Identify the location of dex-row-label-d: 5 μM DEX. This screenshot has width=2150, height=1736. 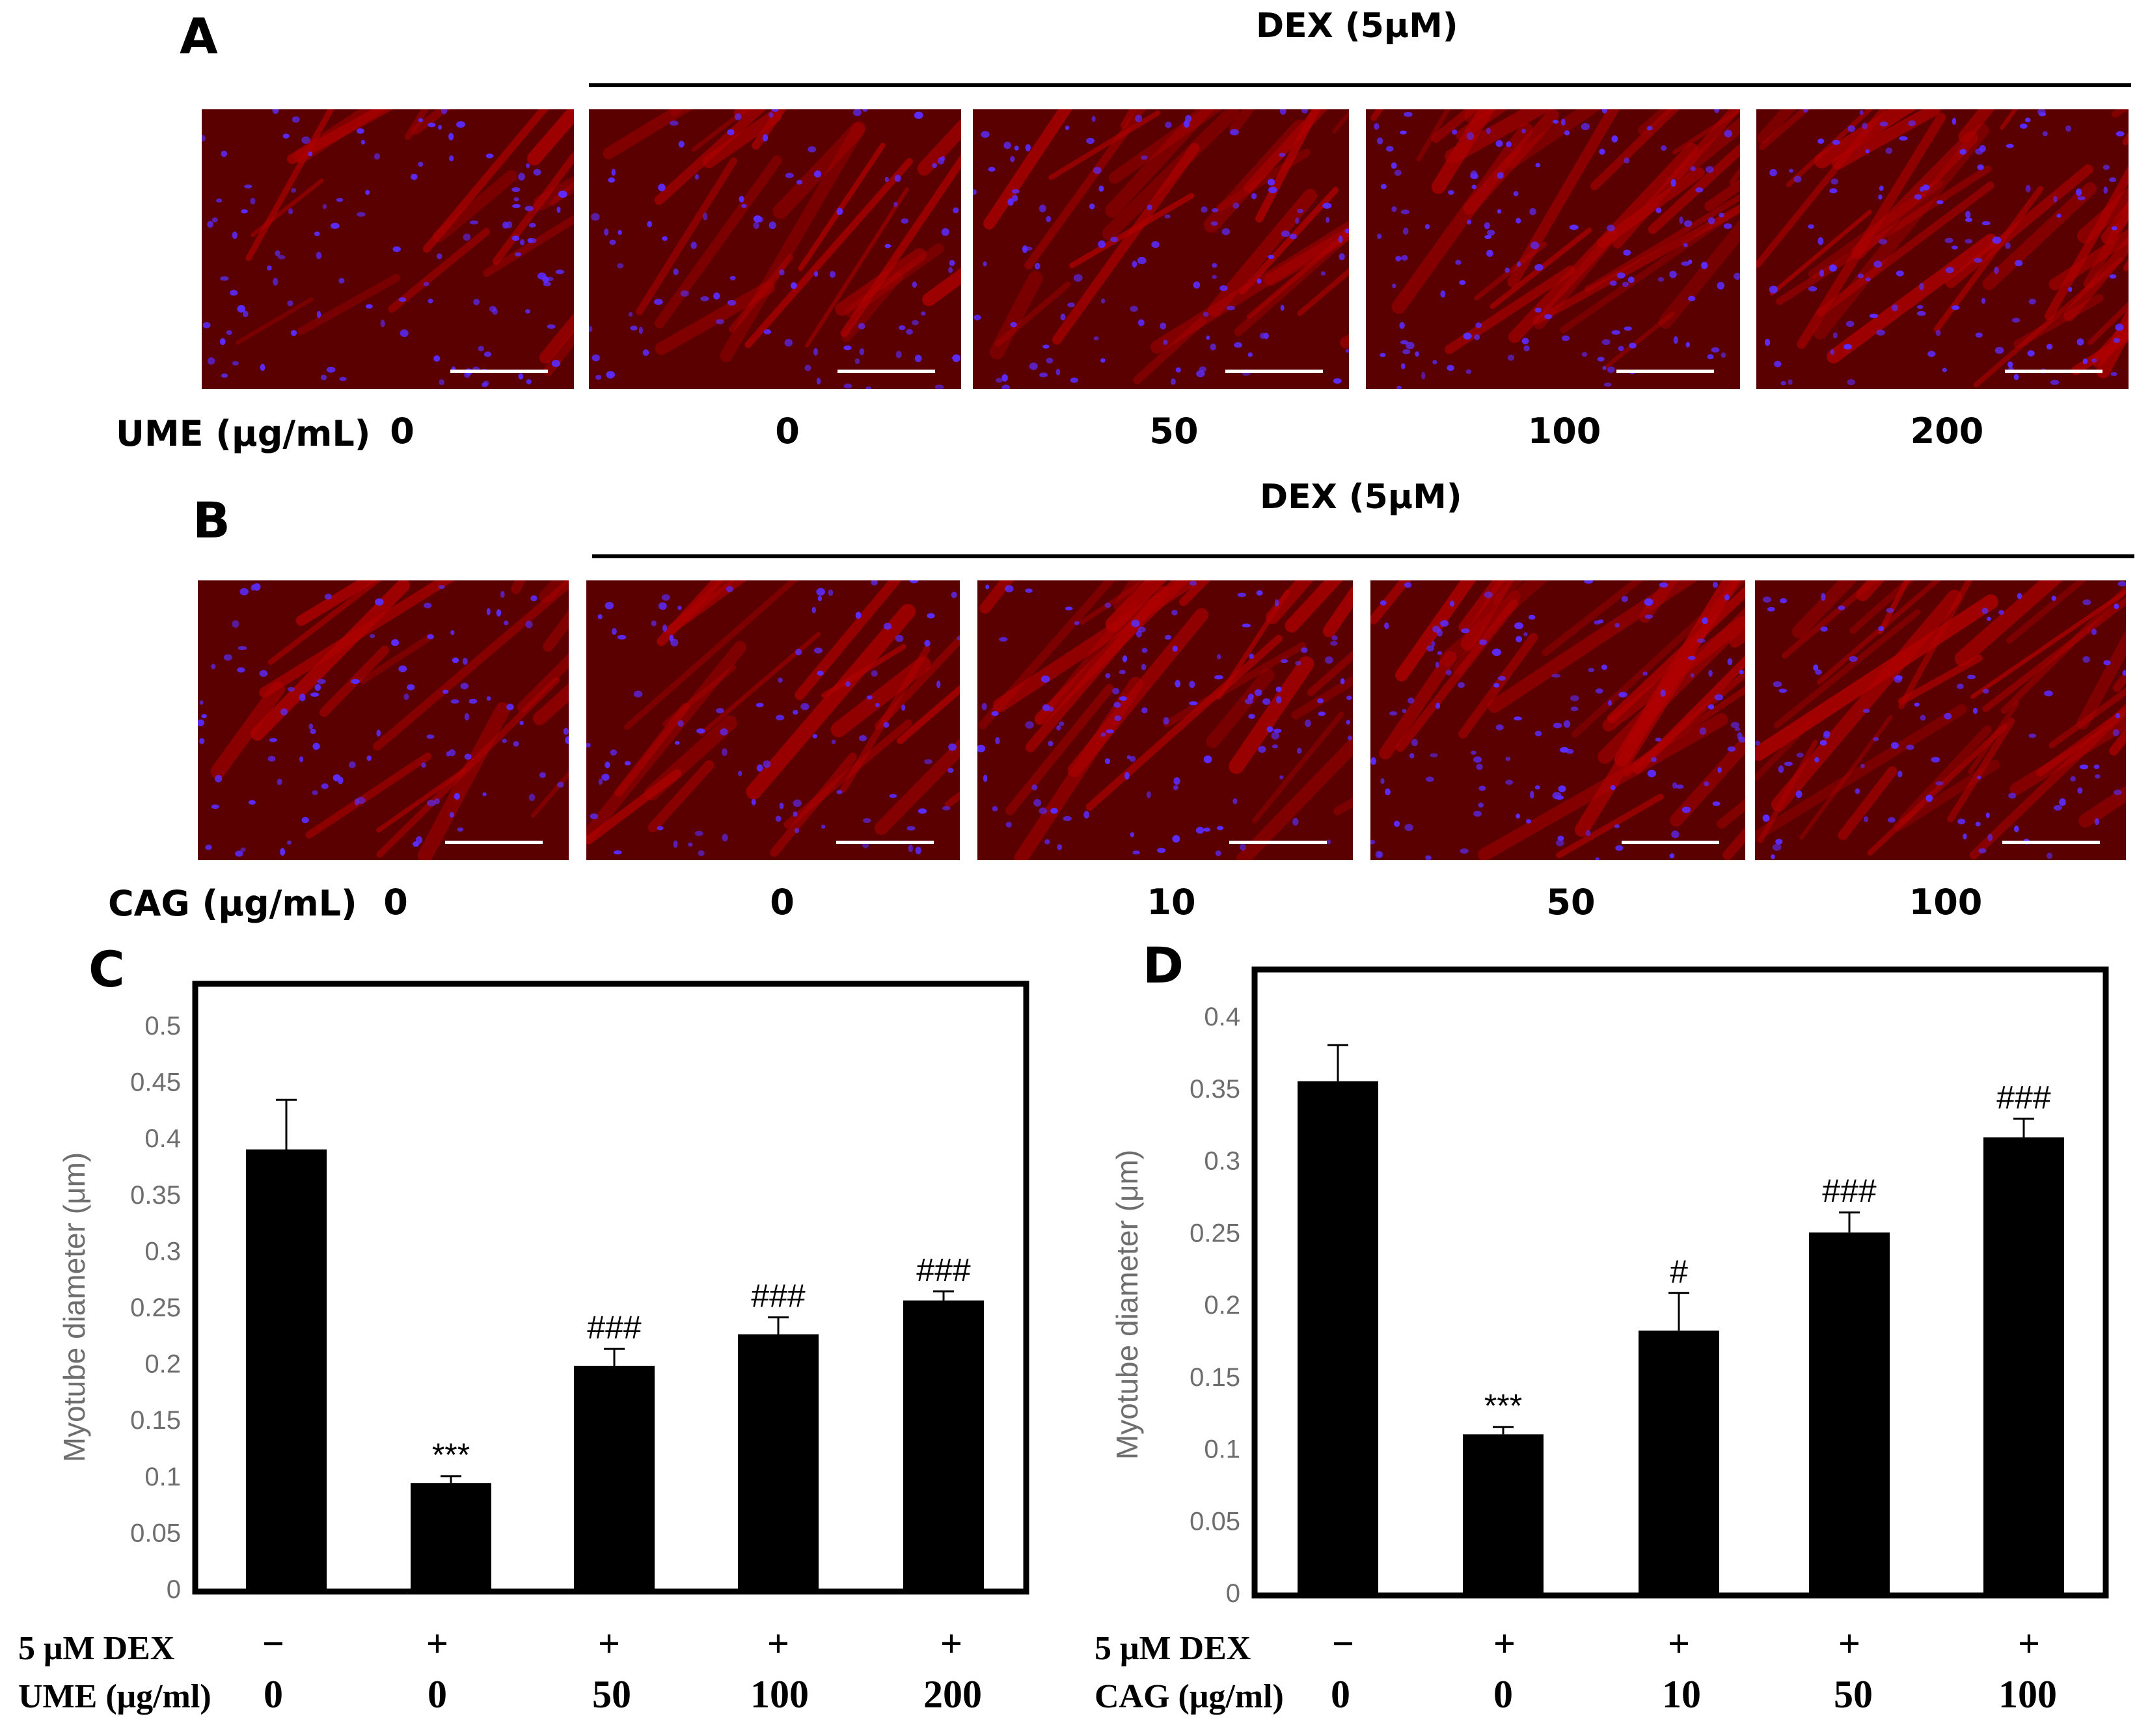
(1173, 1649).